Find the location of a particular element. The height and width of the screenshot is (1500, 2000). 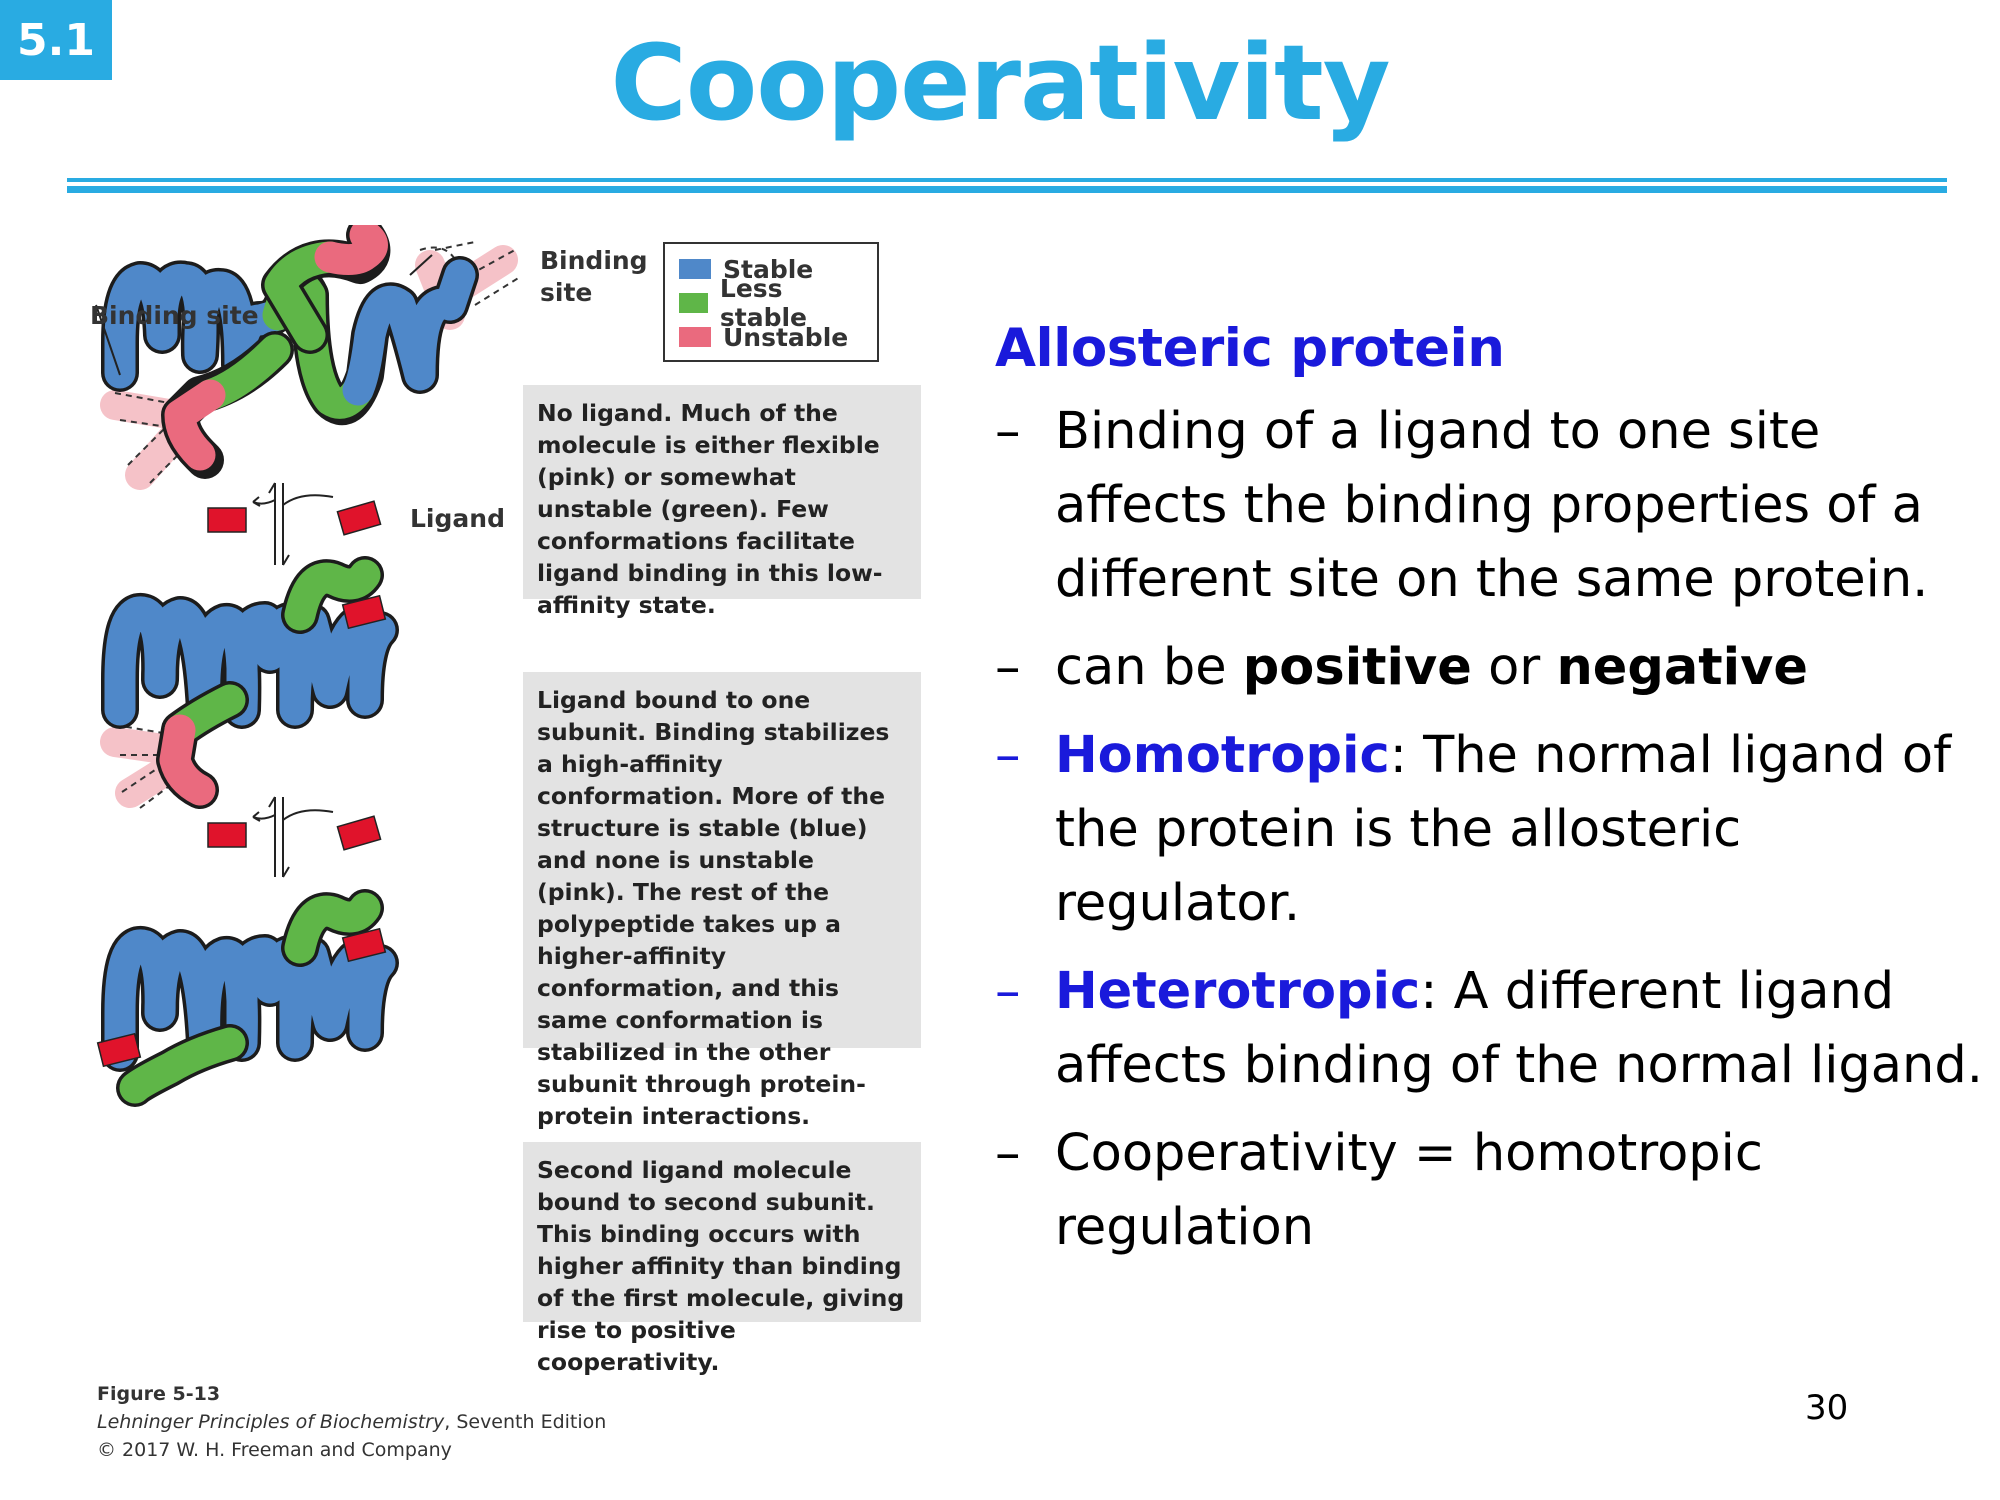

legend-swatch-stable is located at coordinates (695, 269).